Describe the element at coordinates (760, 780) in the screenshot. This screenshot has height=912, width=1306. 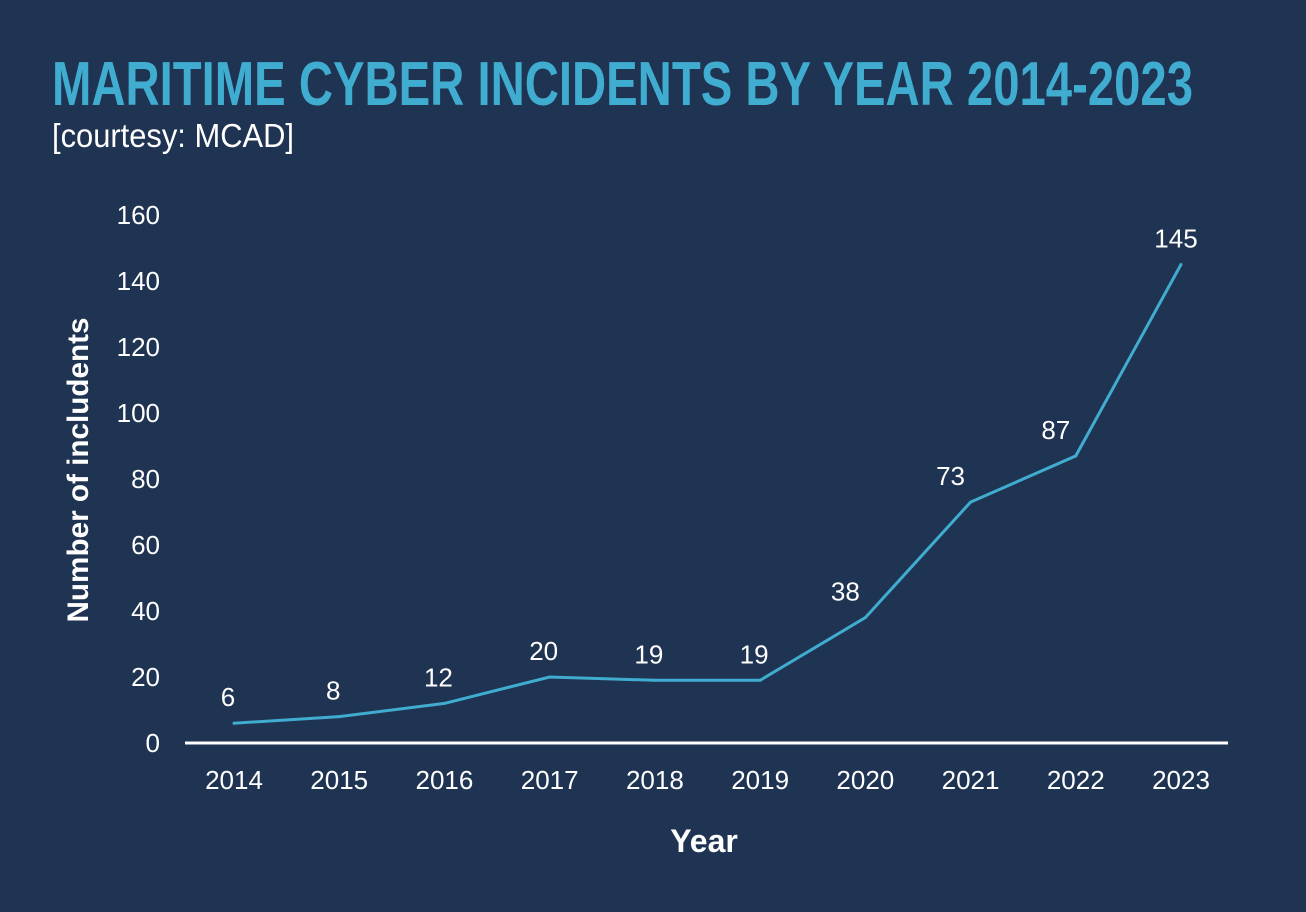
I see `x-tick-label: 2019` at that location.